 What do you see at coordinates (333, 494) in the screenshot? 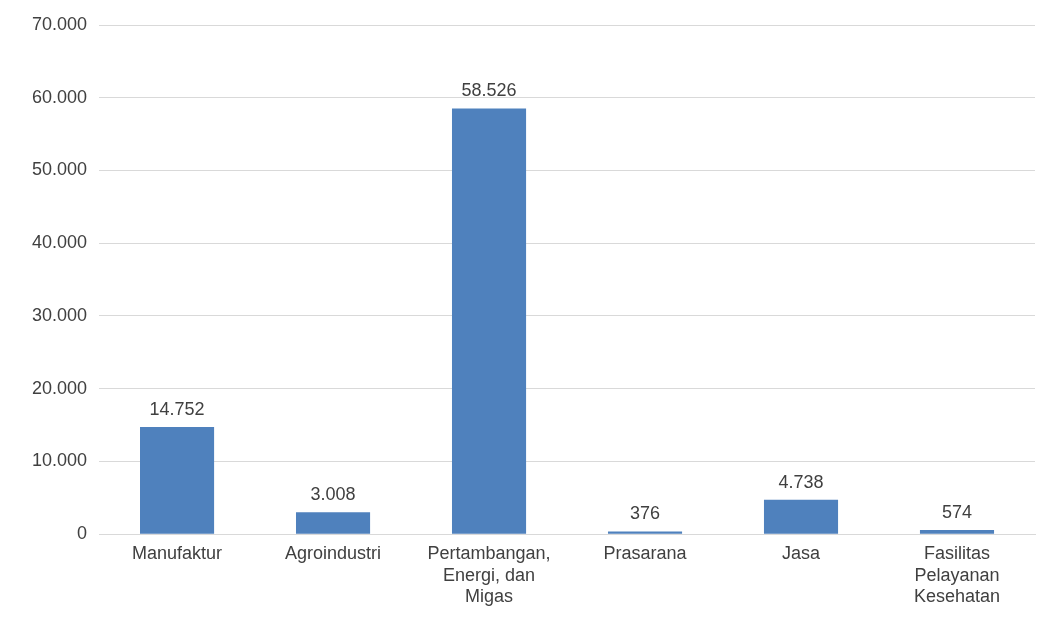
I see `data-label: 3.008` at bounding box center [333, 494].